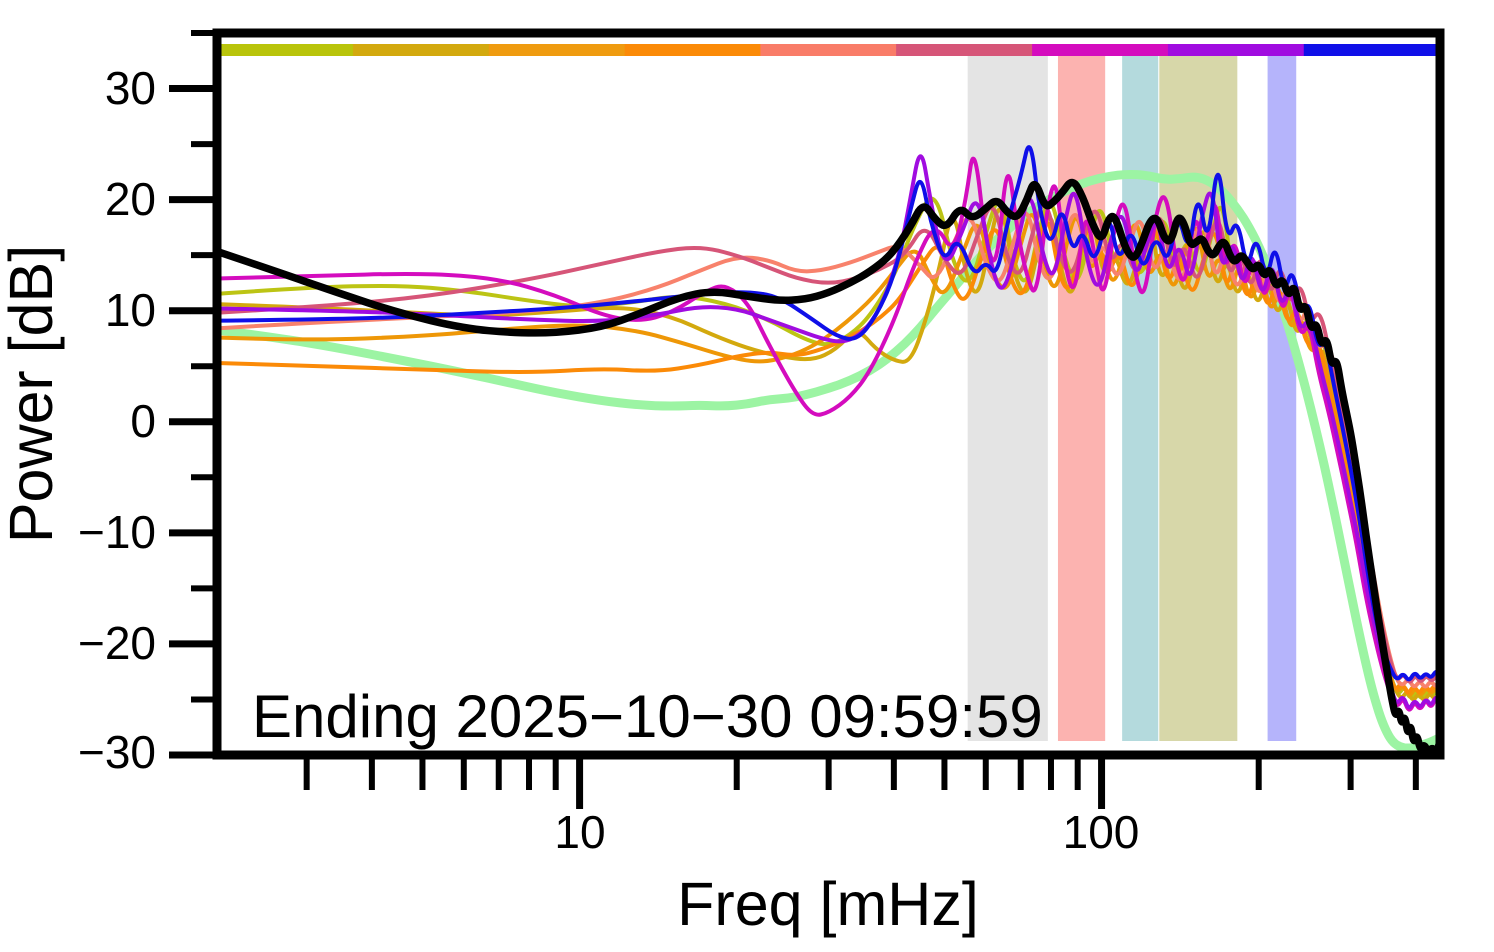  Describe the element at coordinates (130, 88) in the screenshot. I see `y-tick-label-30: 30` at that location.